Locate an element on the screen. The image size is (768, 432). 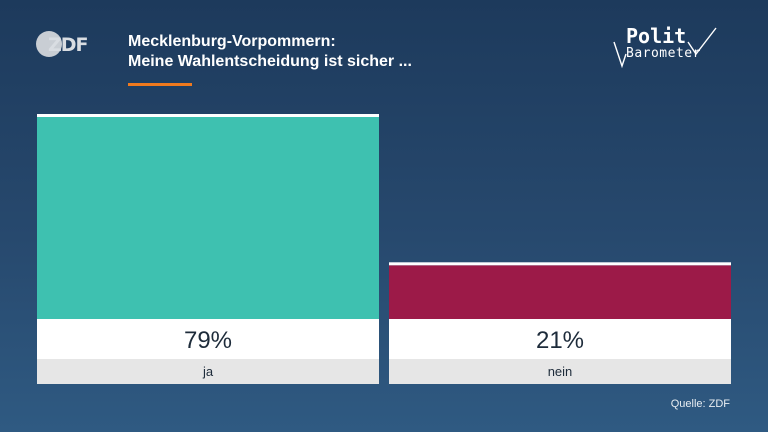
zdf-logo: ZDF is located at coordinates (62, 44).